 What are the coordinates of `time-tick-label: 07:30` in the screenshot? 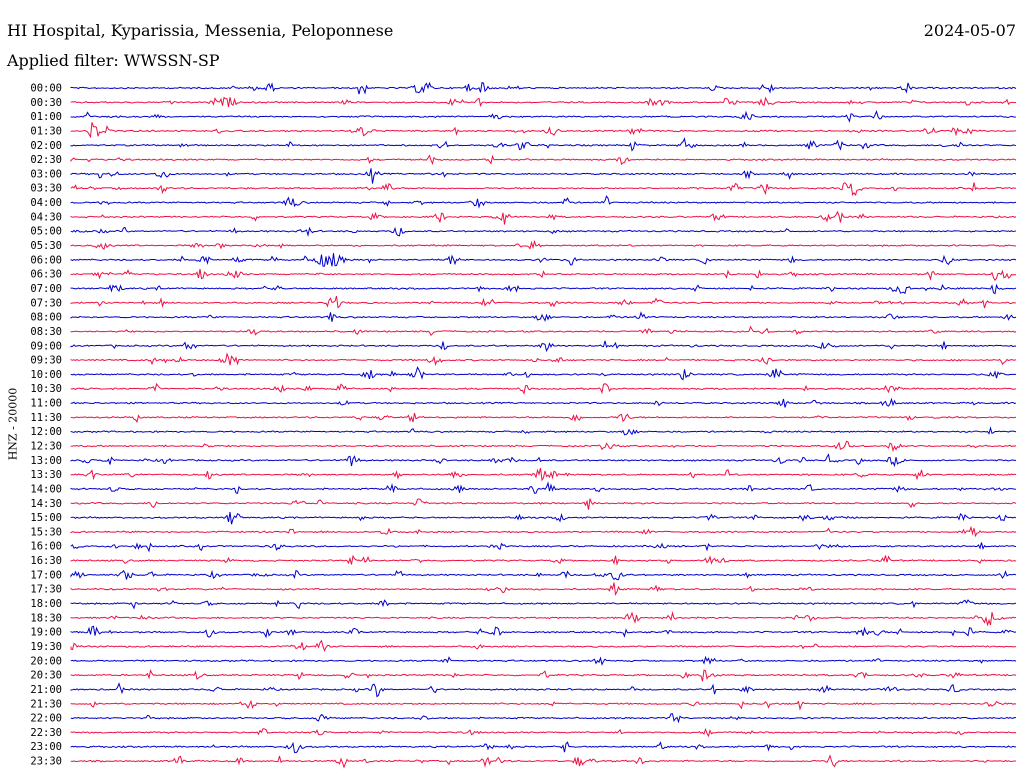 It's located at (46, 303).